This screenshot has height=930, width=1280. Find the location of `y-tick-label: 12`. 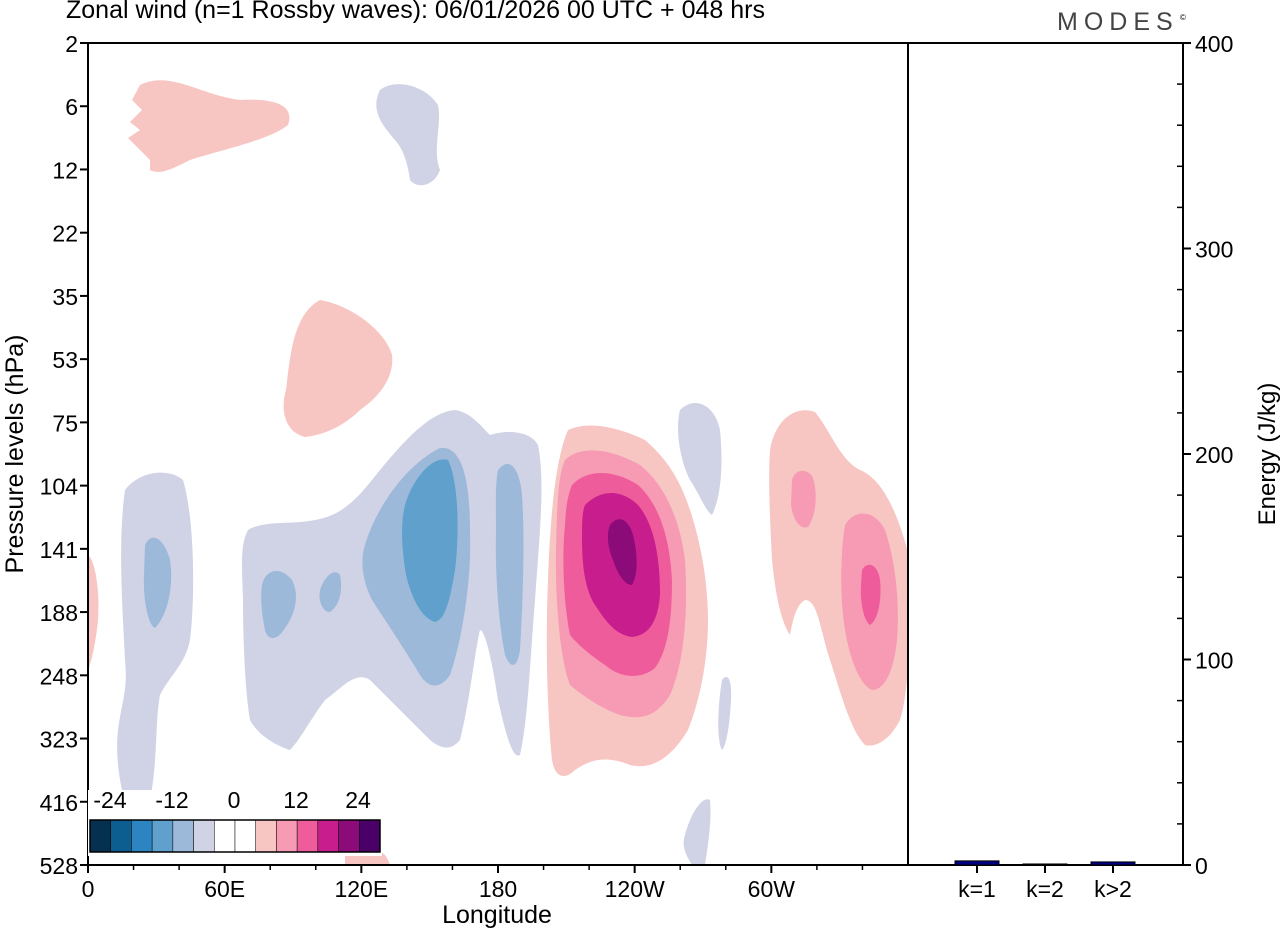

y-tick-label: 12 is located at coordinates (65, 170).